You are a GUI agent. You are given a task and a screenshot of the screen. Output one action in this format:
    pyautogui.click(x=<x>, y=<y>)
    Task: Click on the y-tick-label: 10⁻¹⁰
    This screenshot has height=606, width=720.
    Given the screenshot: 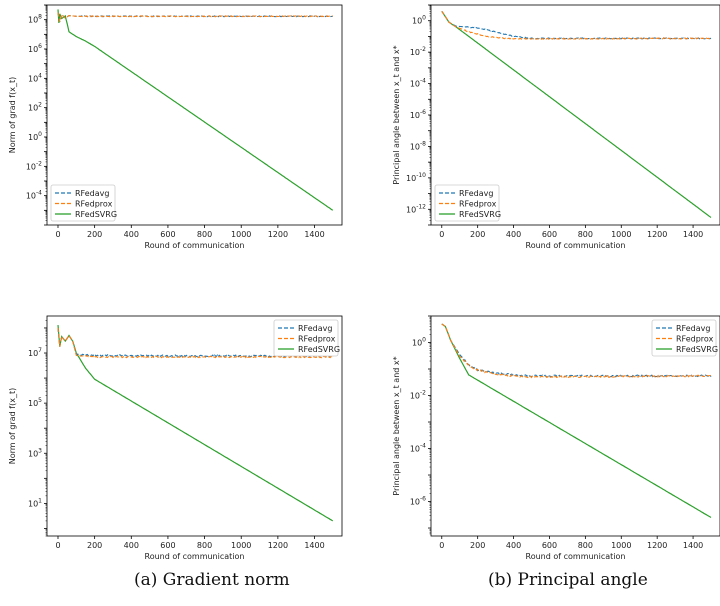 What is the action you would take?
    pyautogui.click(x=416, y=177)
    